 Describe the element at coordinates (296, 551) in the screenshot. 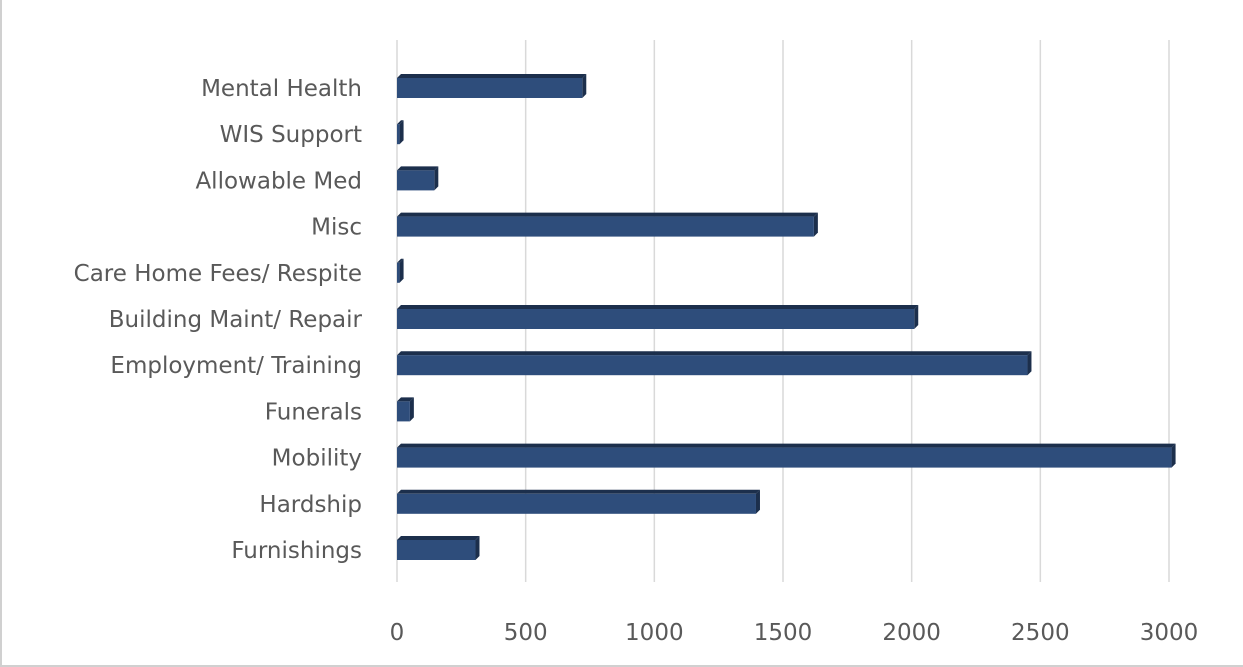

I see `category-label: Furnishings` at that location.